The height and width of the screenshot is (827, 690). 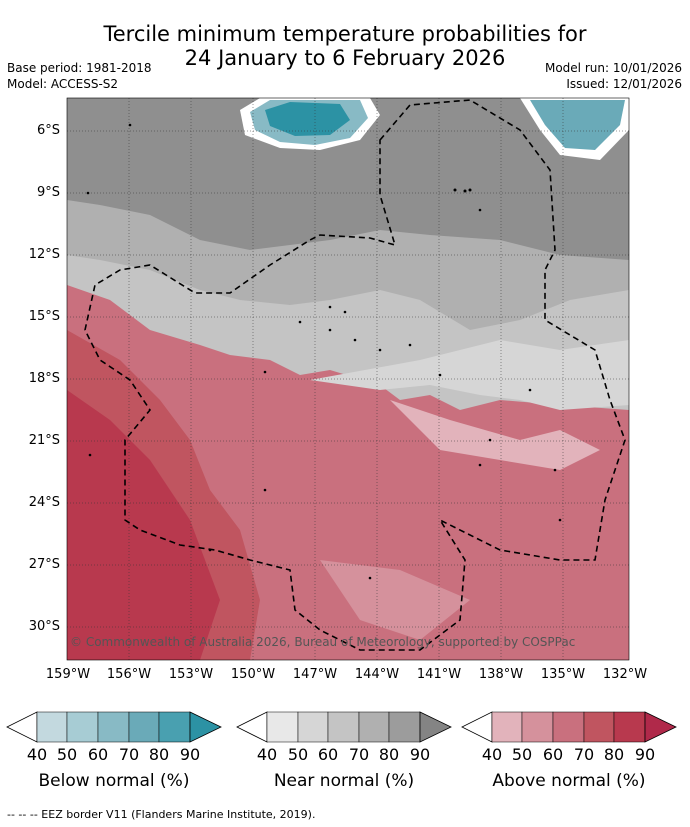 I want to click on meta-left: Base period: 1981-2018 Model: ACCESS-S2, so click(x=79, y=76).